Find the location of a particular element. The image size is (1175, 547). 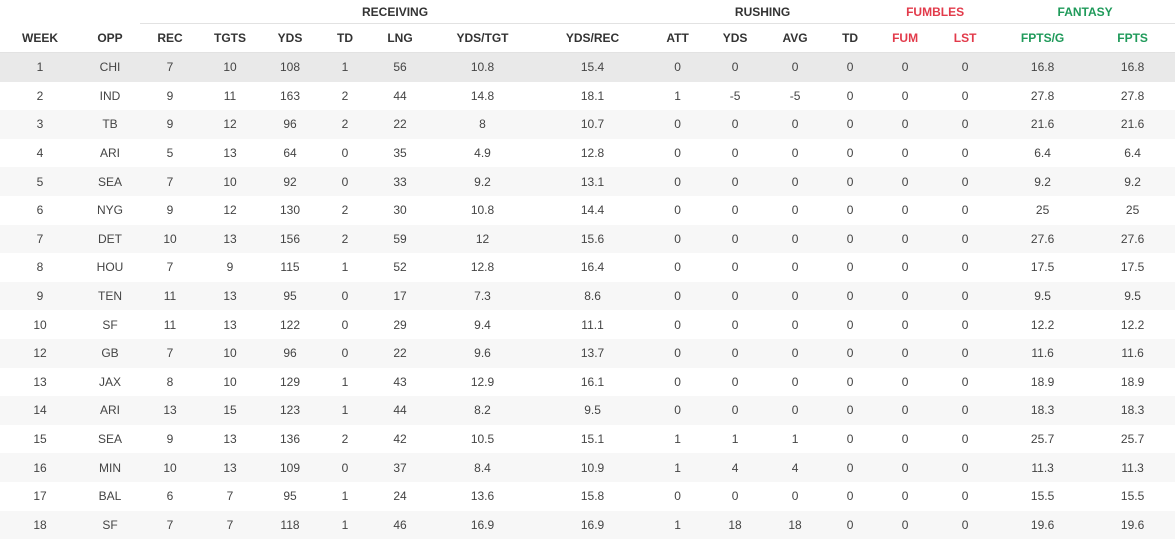

cell-week: 12 is located at coordinates (40, 353).